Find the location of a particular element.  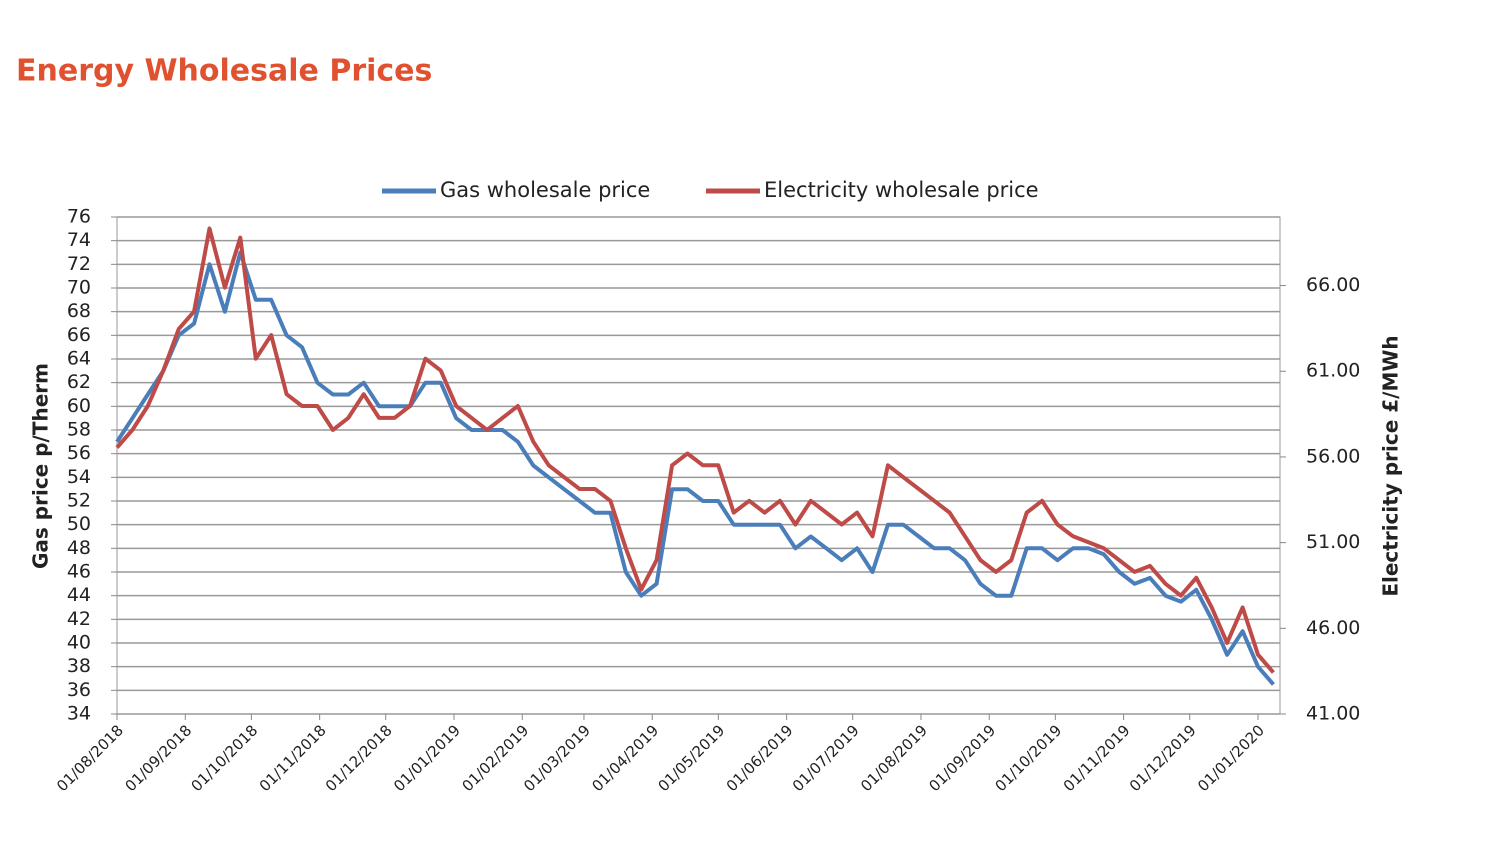

y-tick-label: 46 is located at coordinates (79, 572).